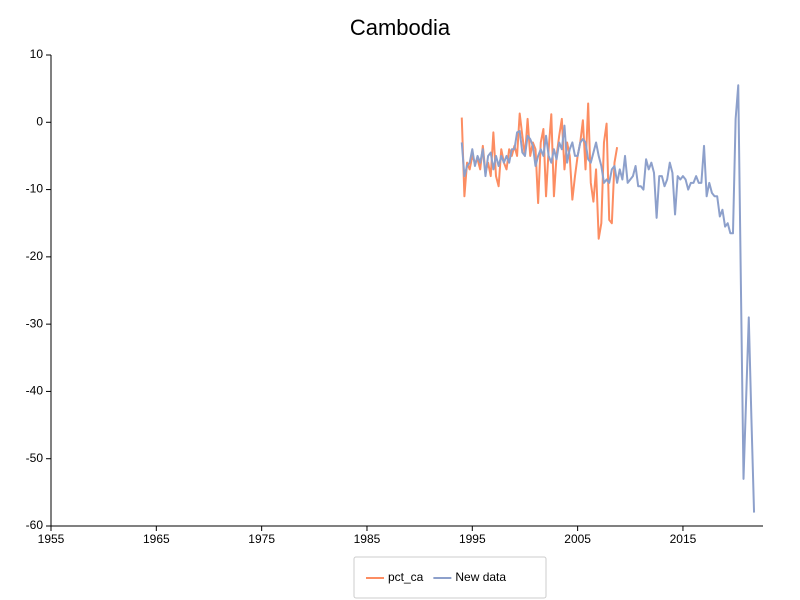 The height and width of the screenshot is (600, 800). Describe the element at coordinates (480, 577) in the screenshot. I see `legend-label: New data` at that location.